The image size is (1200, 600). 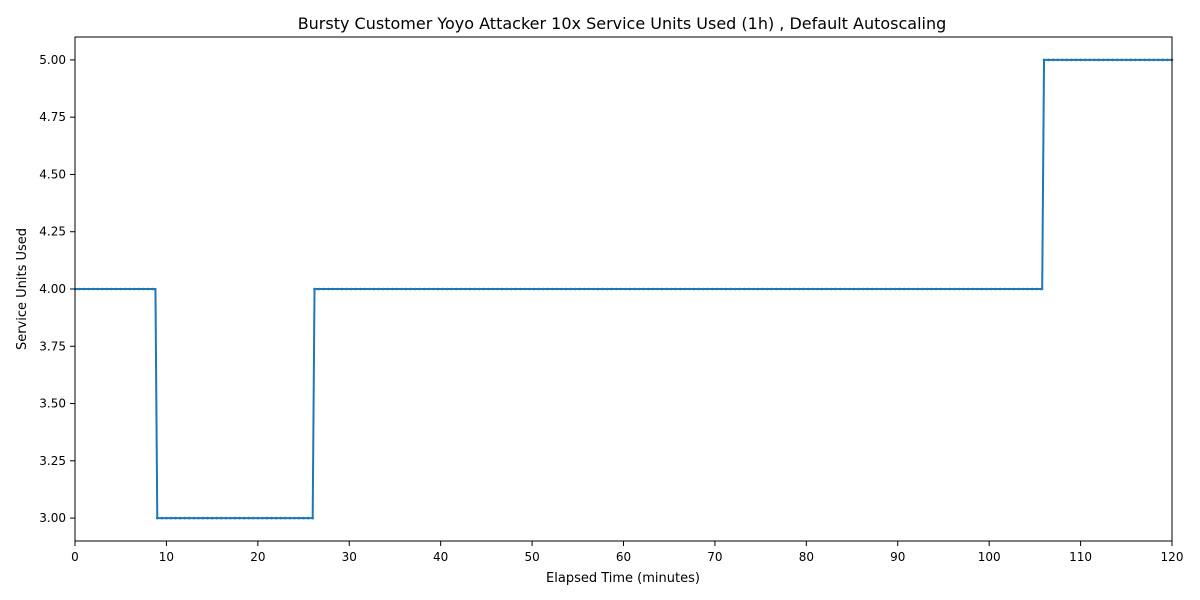 I want to click on y-tick-label: 3.75, so click(x=52, y=346).